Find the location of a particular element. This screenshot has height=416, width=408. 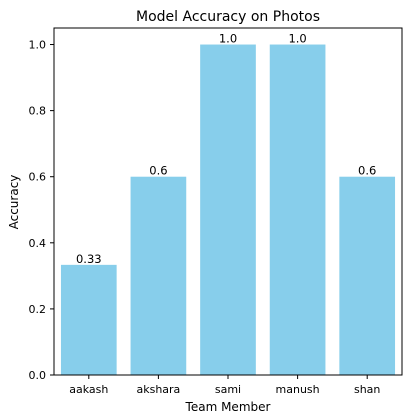

chart-title: Model Accuracy on Photos is located at coordinates (228, 17).